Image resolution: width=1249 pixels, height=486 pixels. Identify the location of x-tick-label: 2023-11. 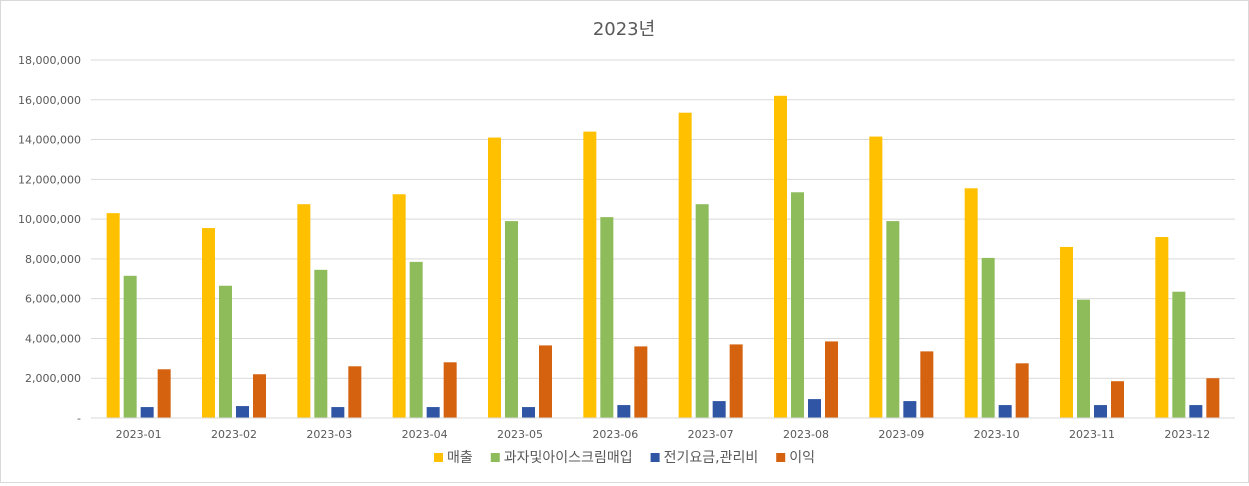
(1092, 434).